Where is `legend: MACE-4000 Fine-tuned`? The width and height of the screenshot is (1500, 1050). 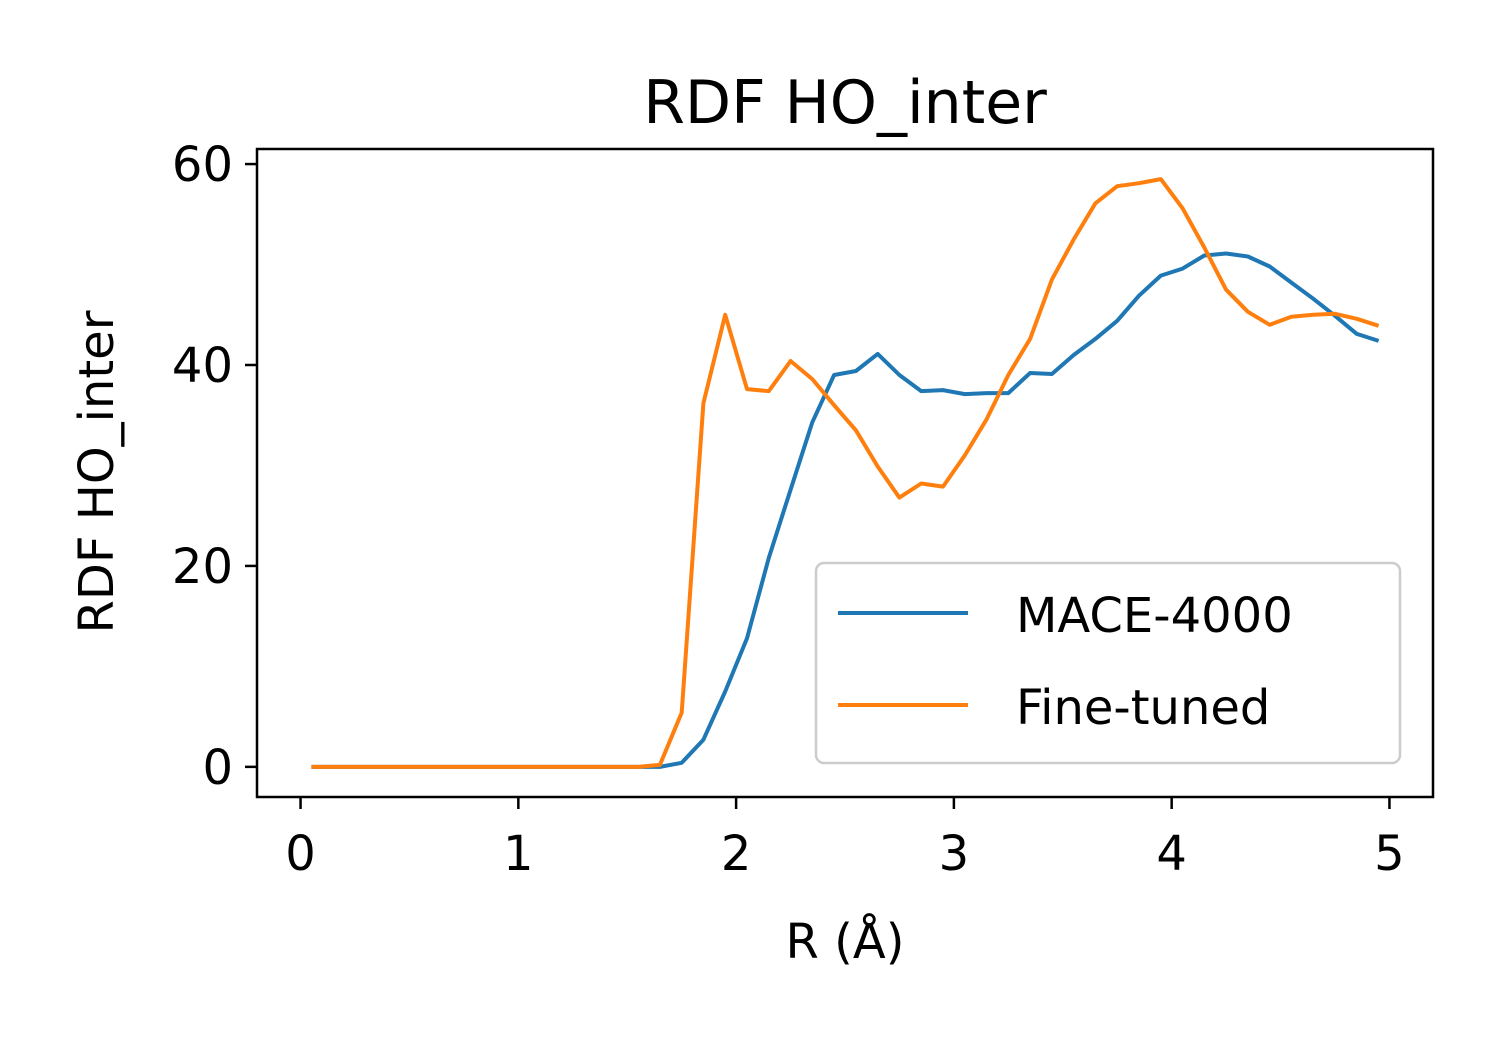
legend: MACE-4000 Fine-tuned is located at coordinates (1108, 663).